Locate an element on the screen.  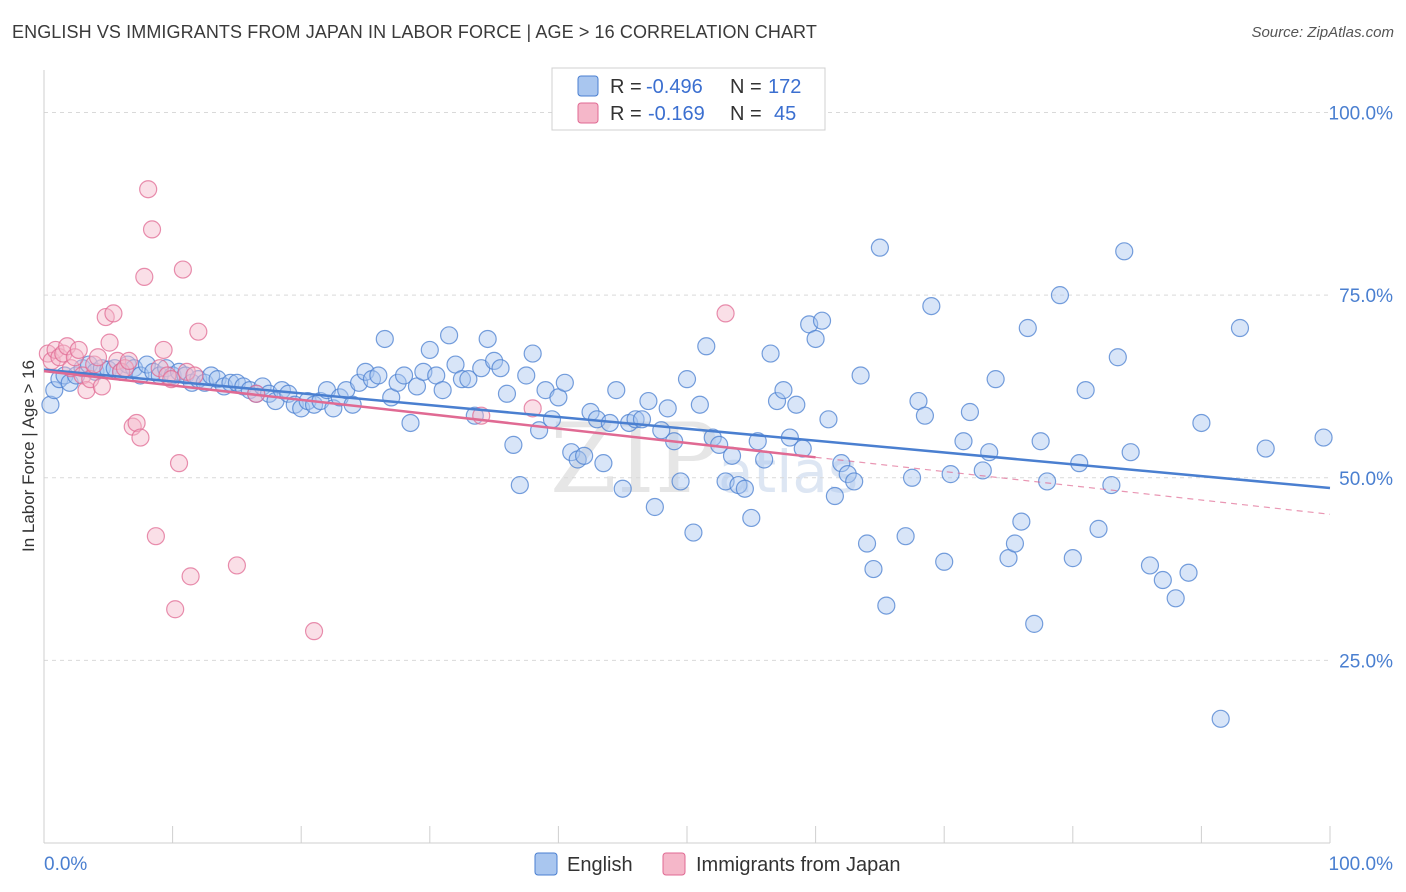
watermark: ZIP atlas is located at coordinates (704, 459).